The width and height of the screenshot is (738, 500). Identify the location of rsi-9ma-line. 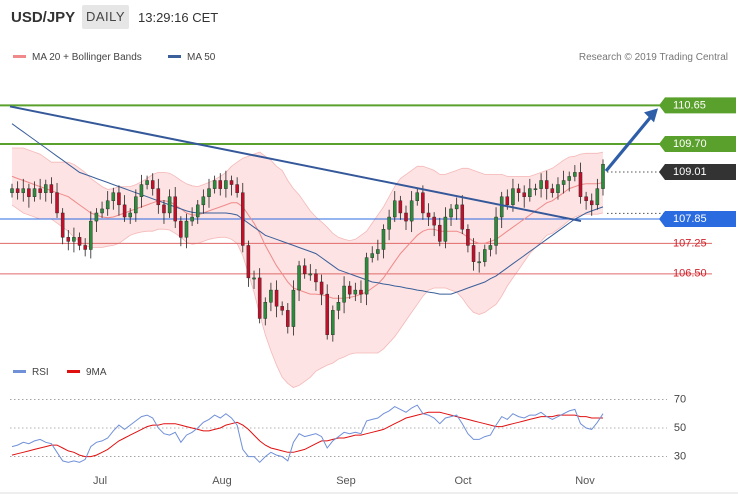
(307, 434).